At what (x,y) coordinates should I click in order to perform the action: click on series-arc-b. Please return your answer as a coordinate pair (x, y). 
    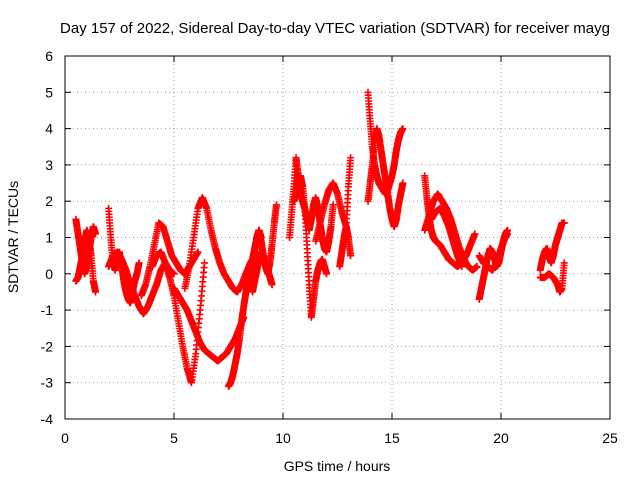
    Looking at the image, I should click on (86, 261).